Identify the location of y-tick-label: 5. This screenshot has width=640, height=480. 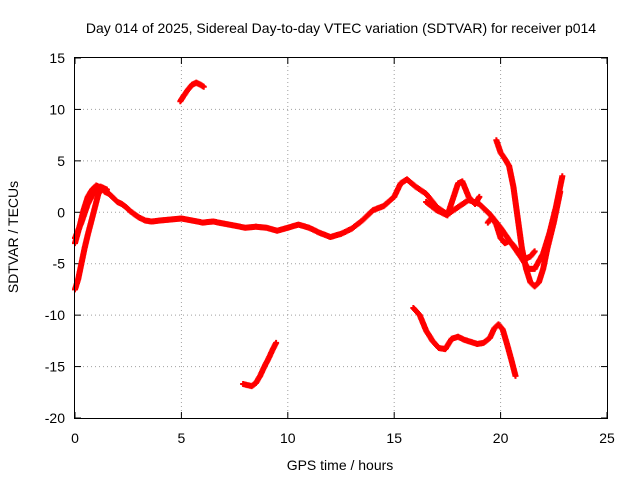
(61, 161).